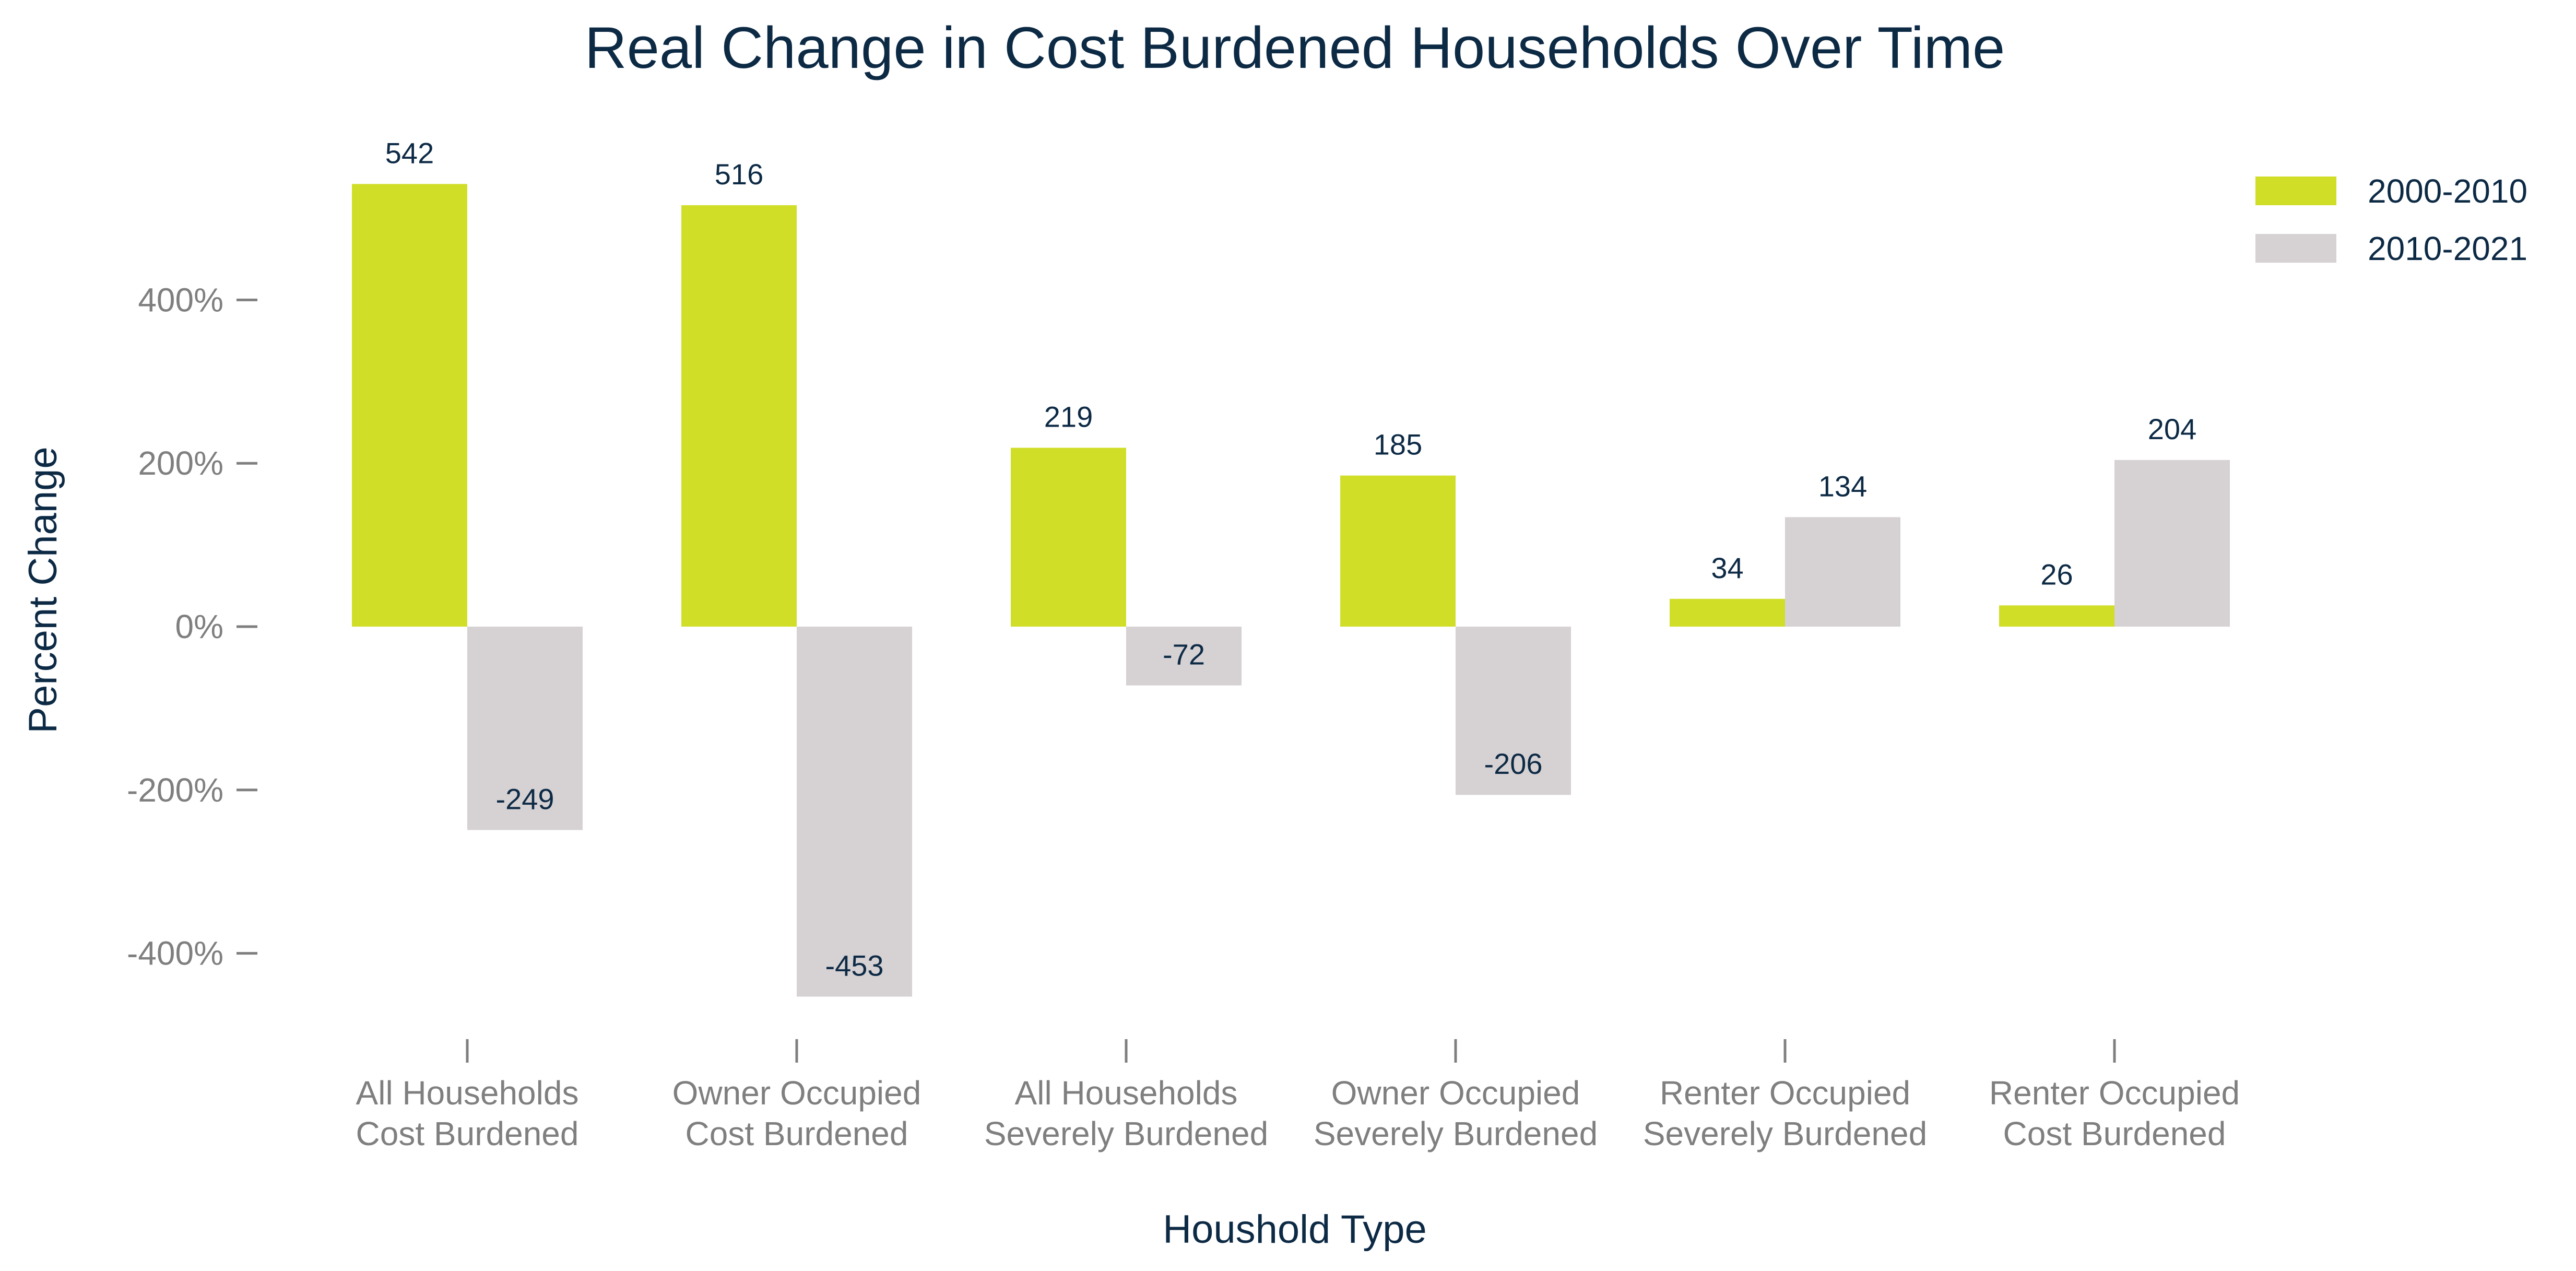 This screenshot has height=1271, width=2576. I want to click on bar-value-label: -453, so click(854, 965).